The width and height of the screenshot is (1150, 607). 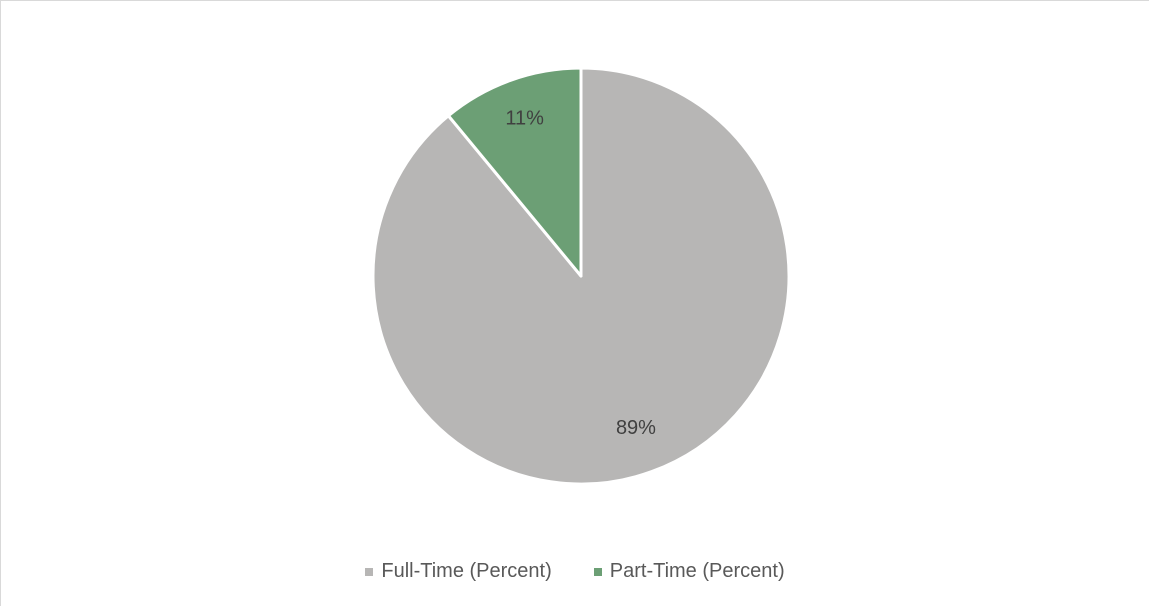 I want to click on legend-item-full-time: Full-Time (Percent), so click(x=458, y=571).